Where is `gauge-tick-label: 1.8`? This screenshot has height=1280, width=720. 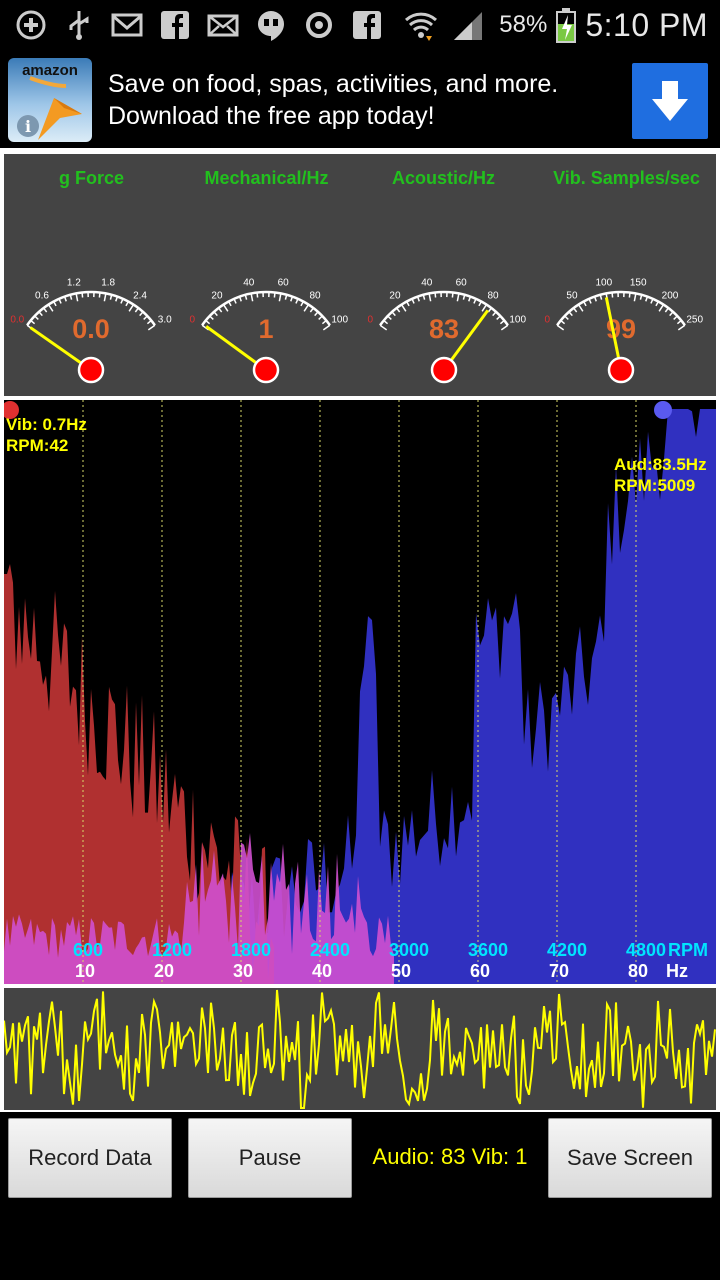
gauge-tick-label: 1.8 is located at coordinates (108, 283).